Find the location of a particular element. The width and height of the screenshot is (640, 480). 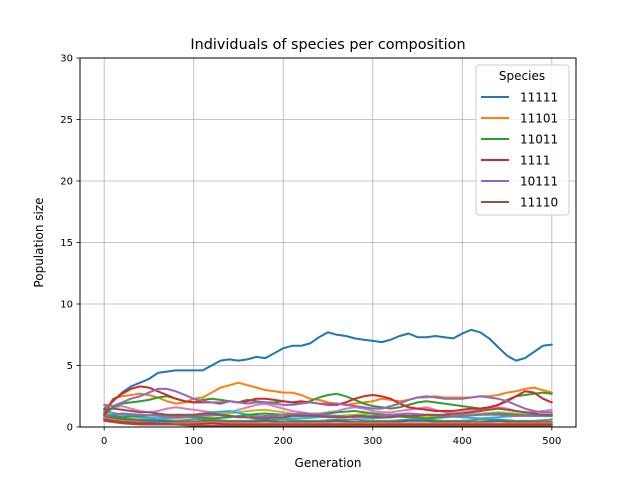

y-tick-label: 10 is located at coordinates (66, 305).